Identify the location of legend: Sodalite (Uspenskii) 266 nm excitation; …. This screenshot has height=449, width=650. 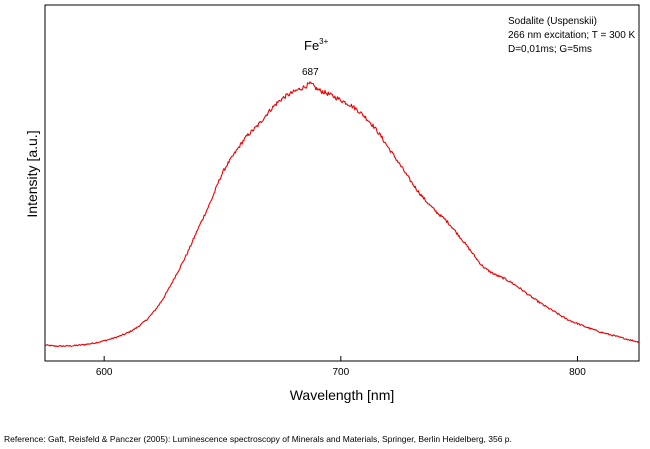
(572, 35).